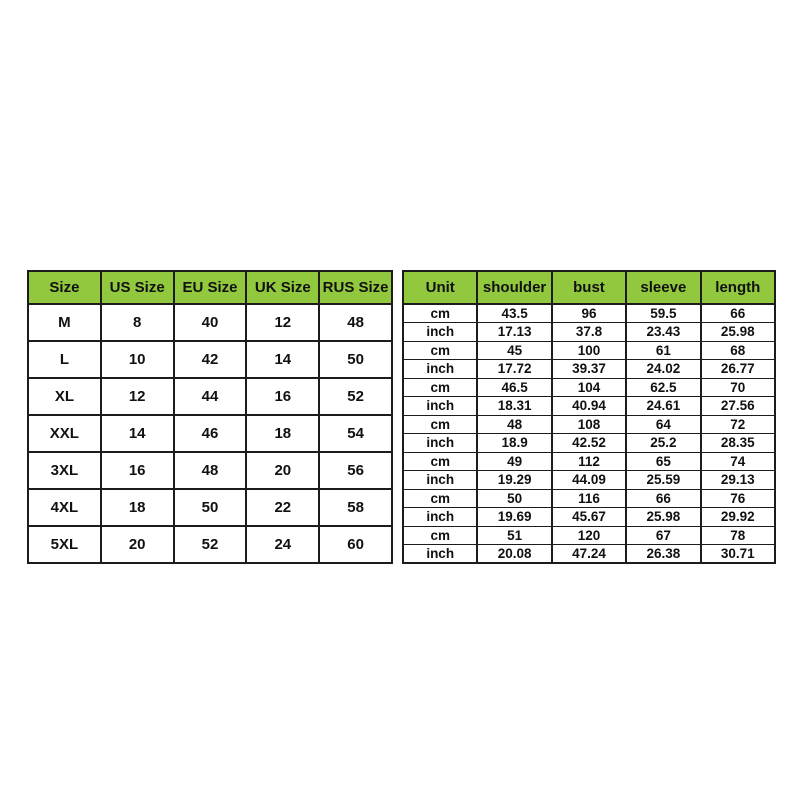 This screenshot has width=800, height=800. I want to click on measurements-table-value-cell: 19.69, so click(514, 517).